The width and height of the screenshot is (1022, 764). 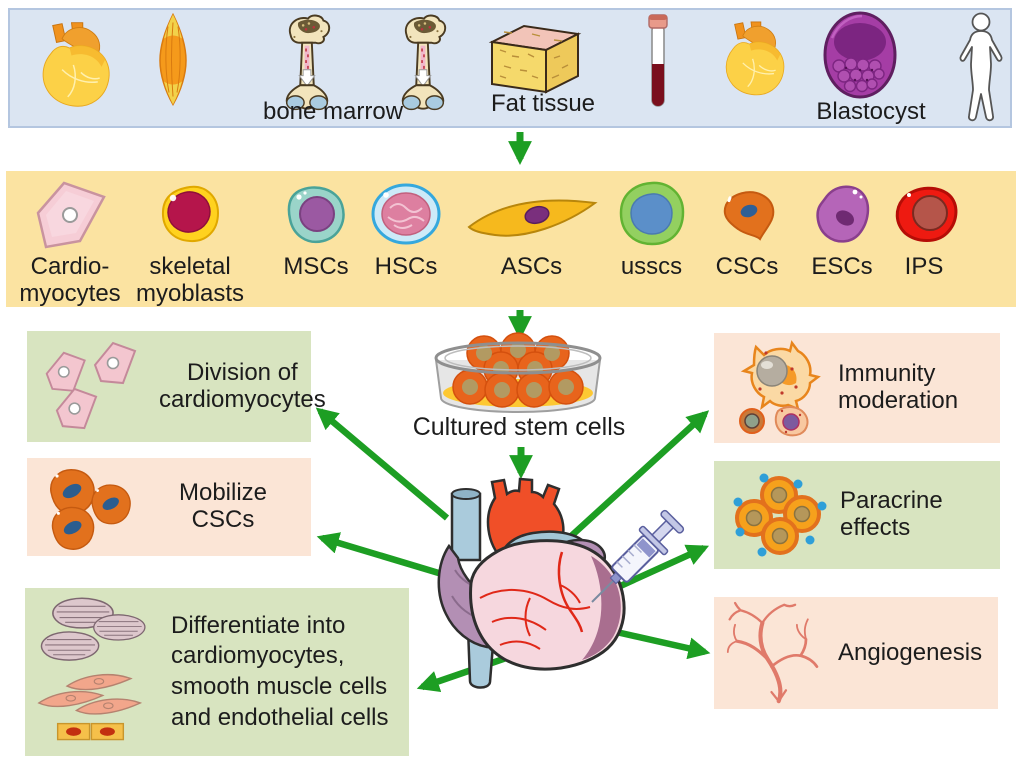 What do you see at coordinates (173, 59) in the screenshot?
I see `skeletal-muscle-icon` at bounding box center [173, 59].